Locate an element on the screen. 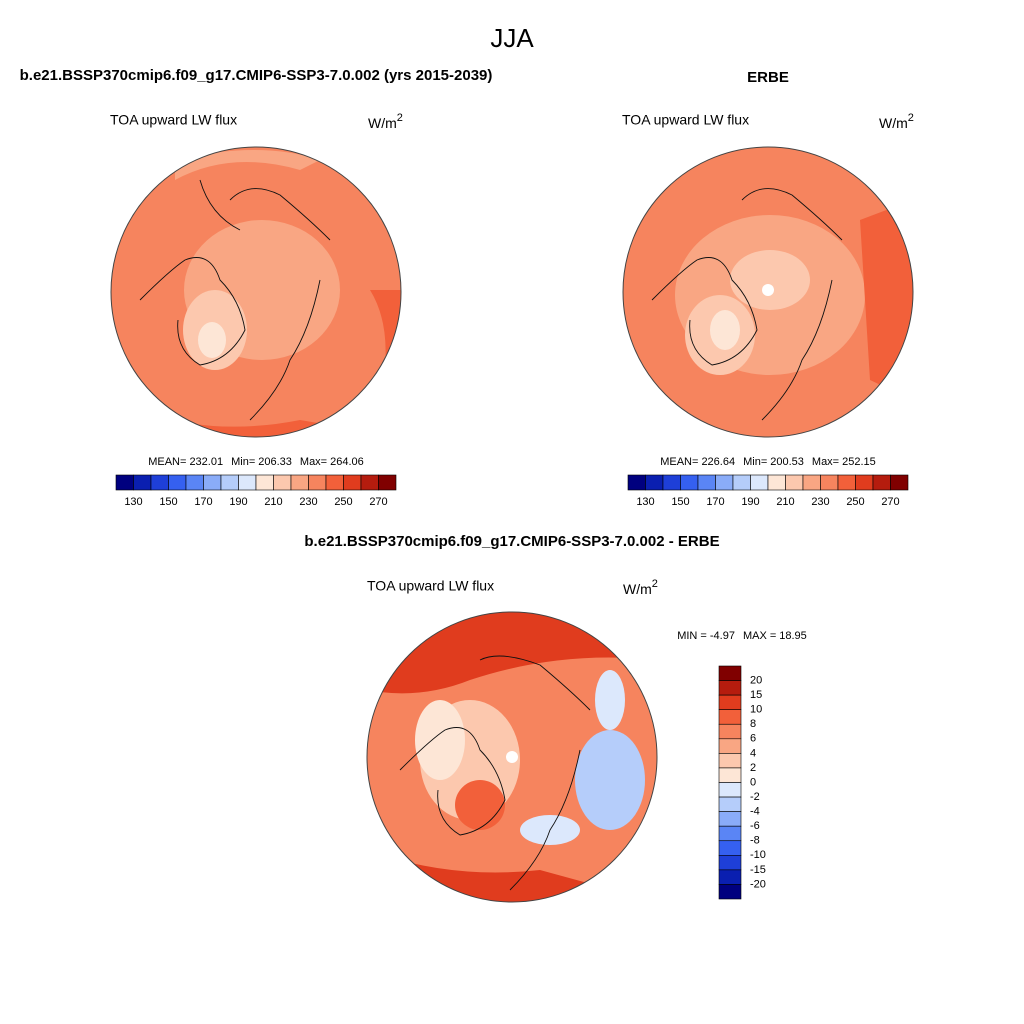  colorbar-label: 10 is located at coordinates (756, 710).